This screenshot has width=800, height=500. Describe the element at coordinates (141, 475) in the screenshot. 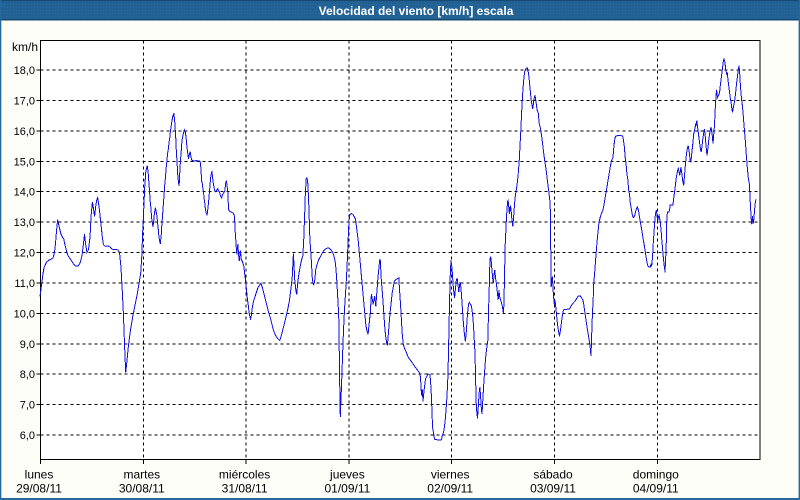

I see `svg-text: martes` at that location.